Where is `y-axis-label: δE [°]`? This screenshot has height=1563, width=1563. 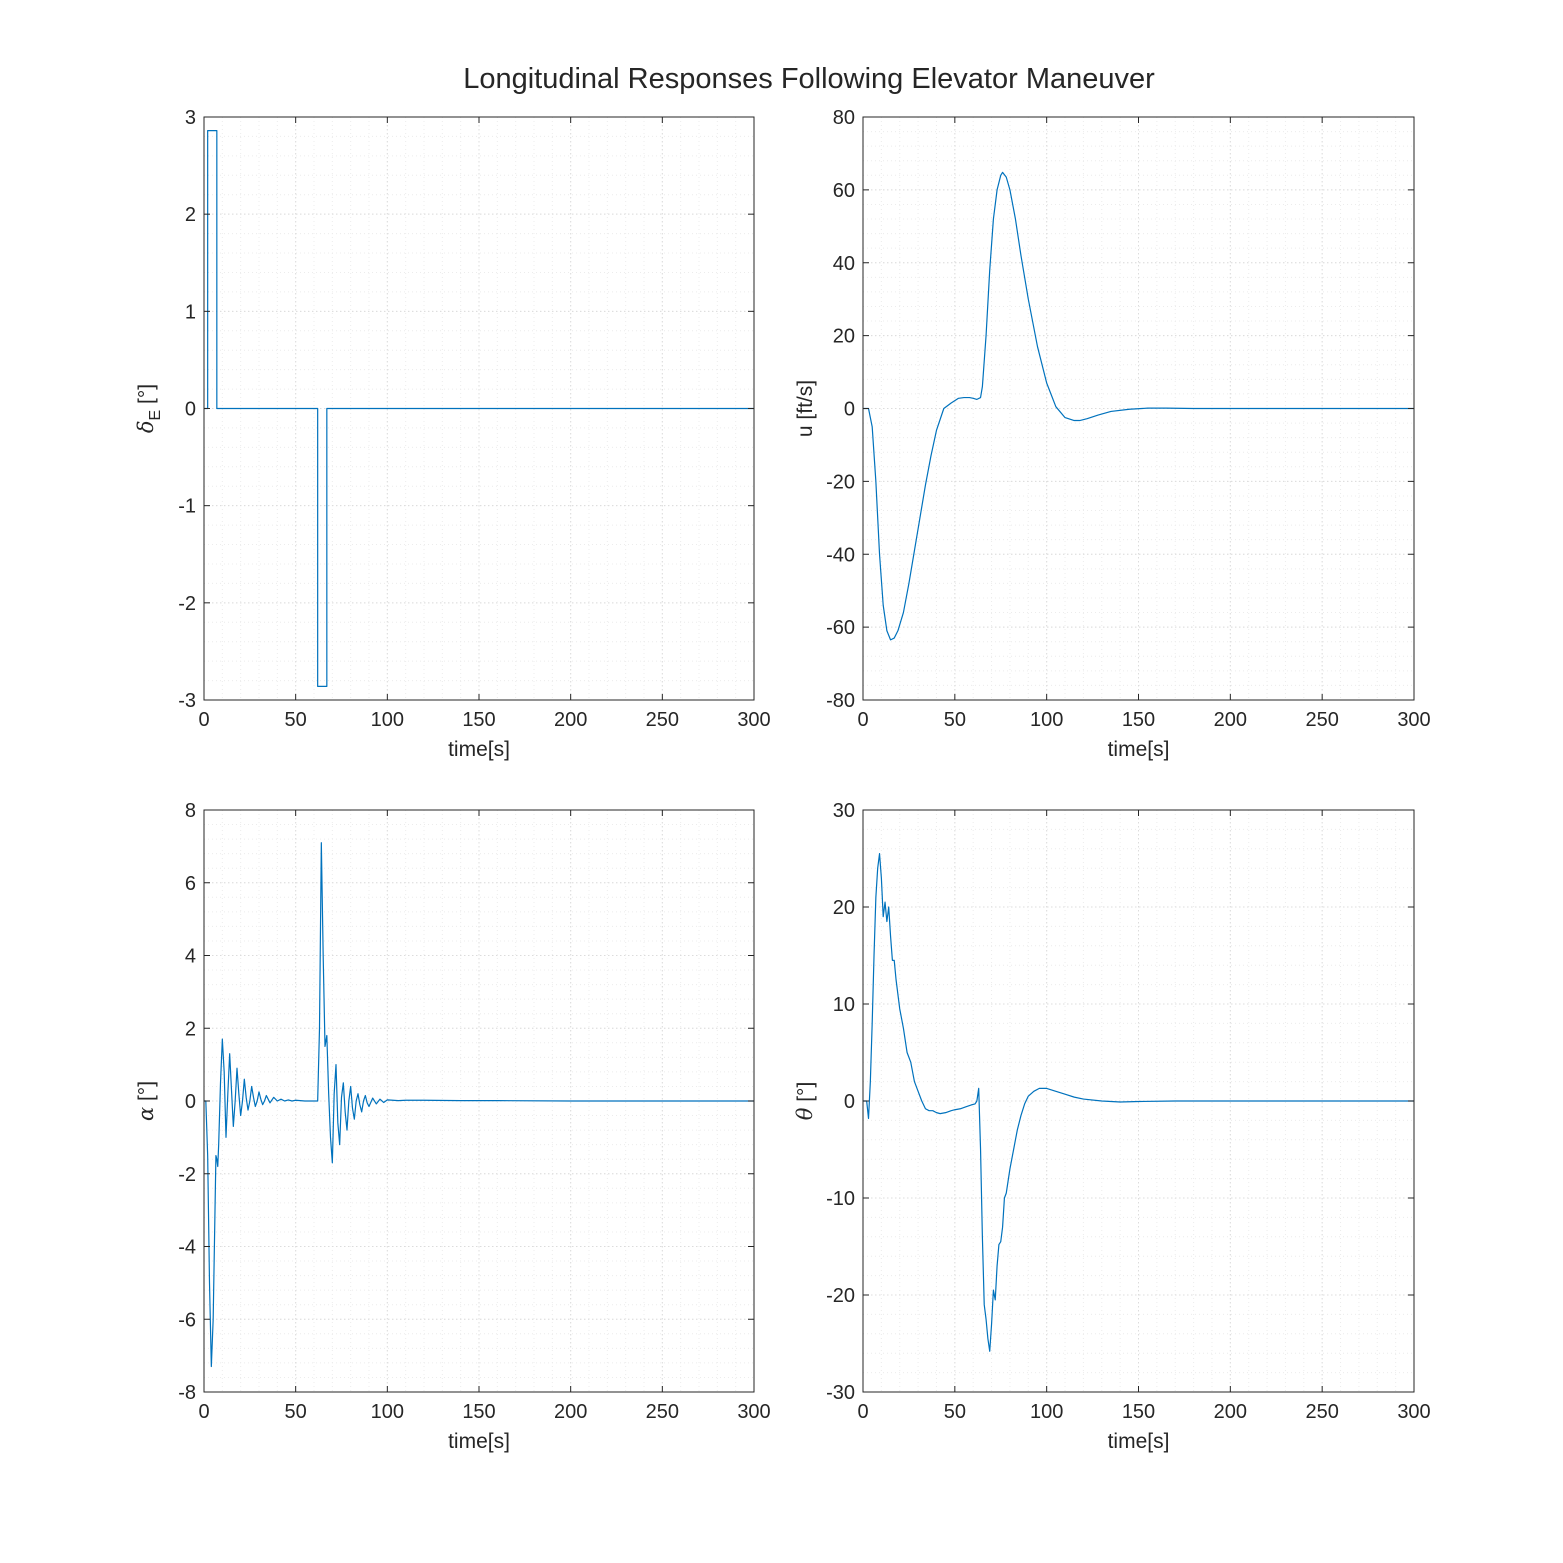 y-axis-label: δE [°] is located at coordinates (149, 408).